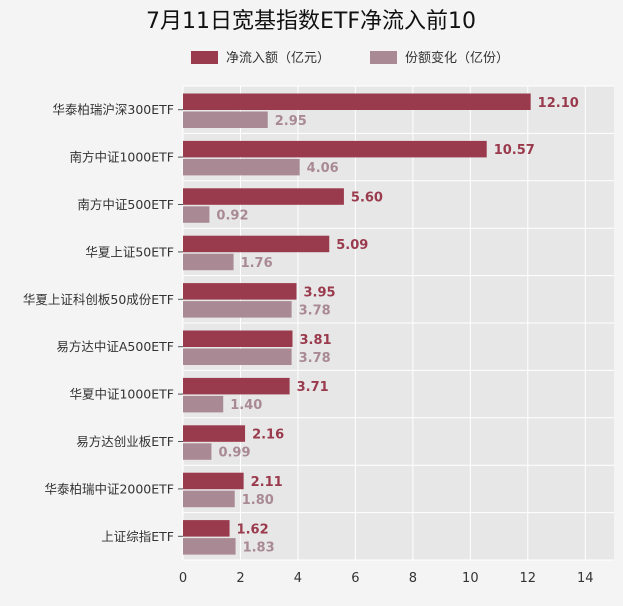 The height and width of the screenshot is (606, 623). What do you see at coordinates (313, 387) in the screenshot?
I see `data-label-net-inflow: 3.71` at bounding box center [313, 387].